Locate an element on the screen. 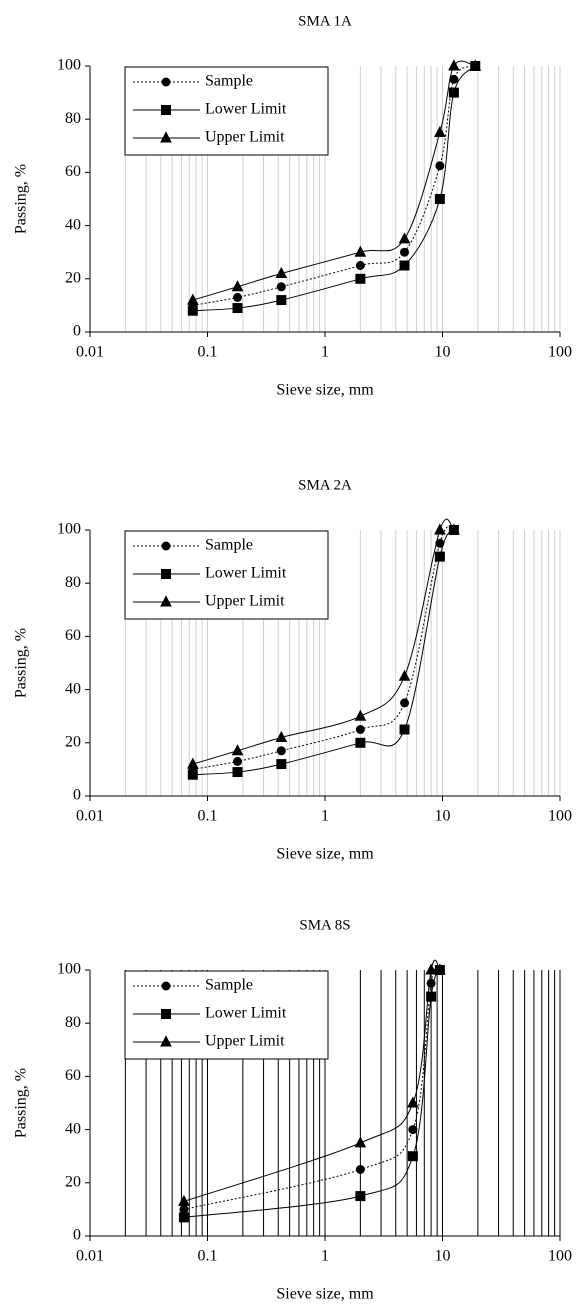 This screenshot has height=1308, width=582. chart-title: SMA 1A is located at coordinates (325, 21).